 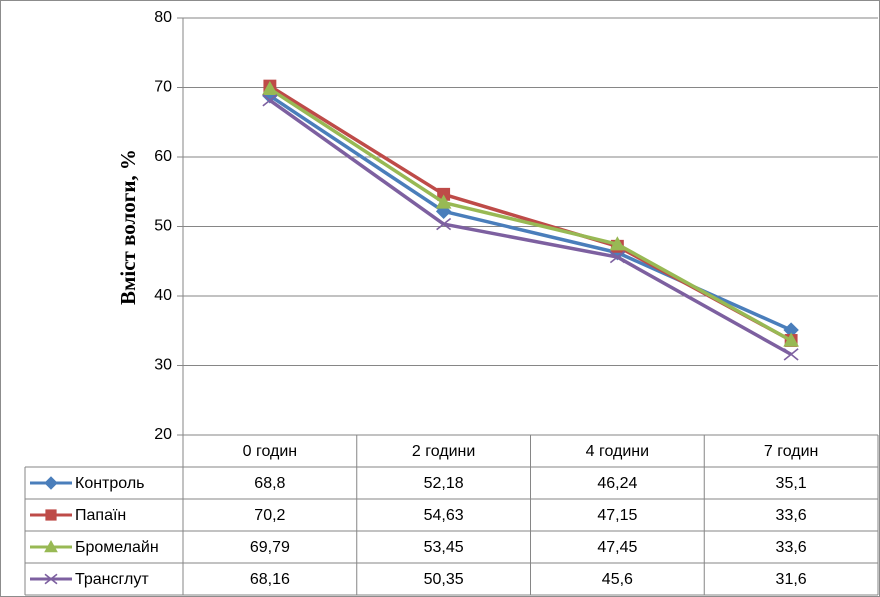 I want to click on table-cell-value: 69,79, so click(x=270, y=547).